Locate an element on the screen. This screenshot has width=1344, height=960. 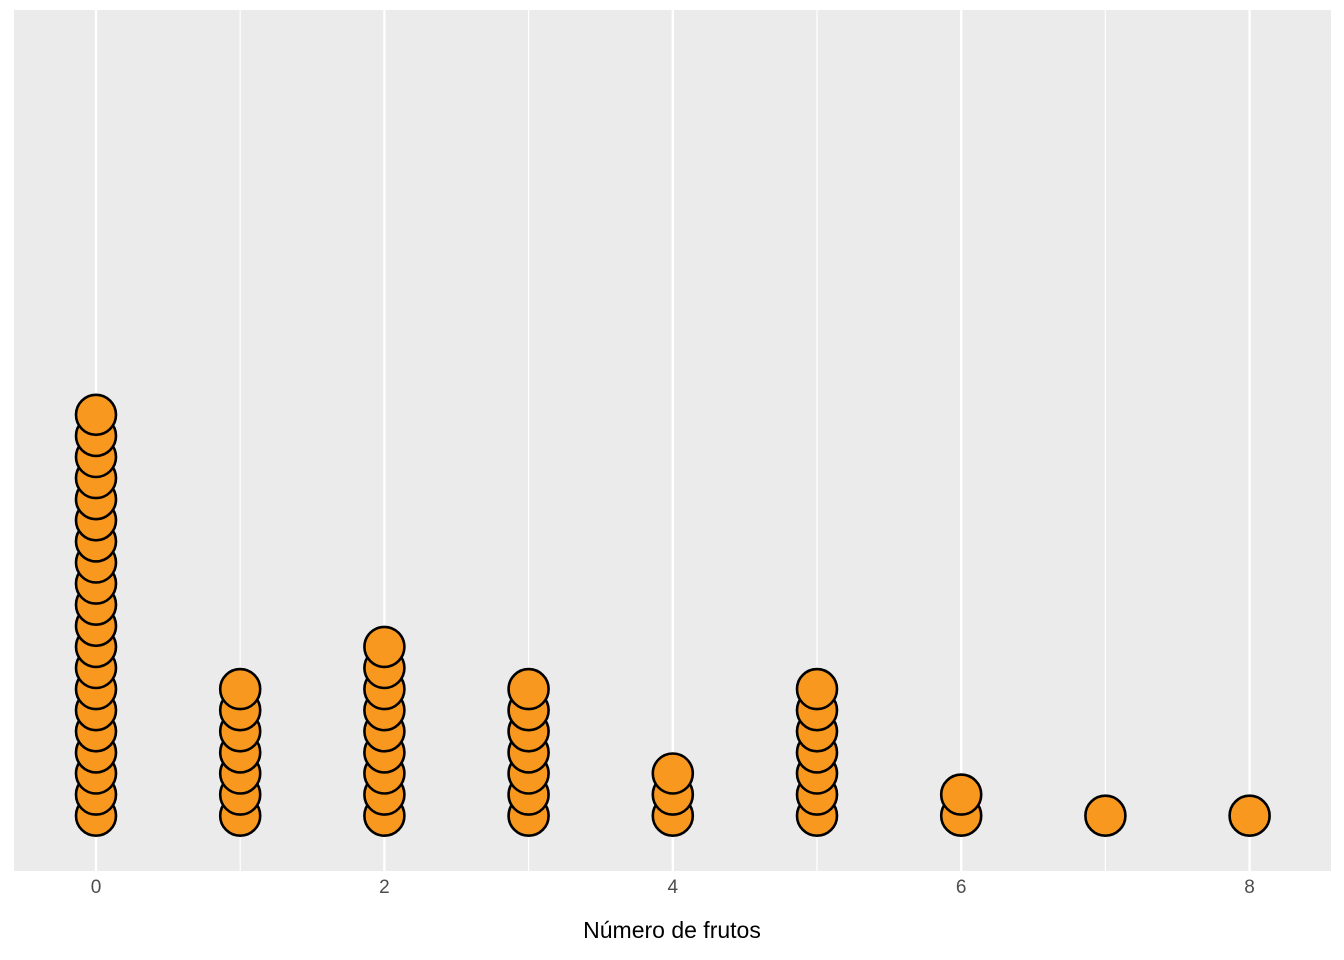
x-tick-label: 8 is located at coordinates (1249, 887).